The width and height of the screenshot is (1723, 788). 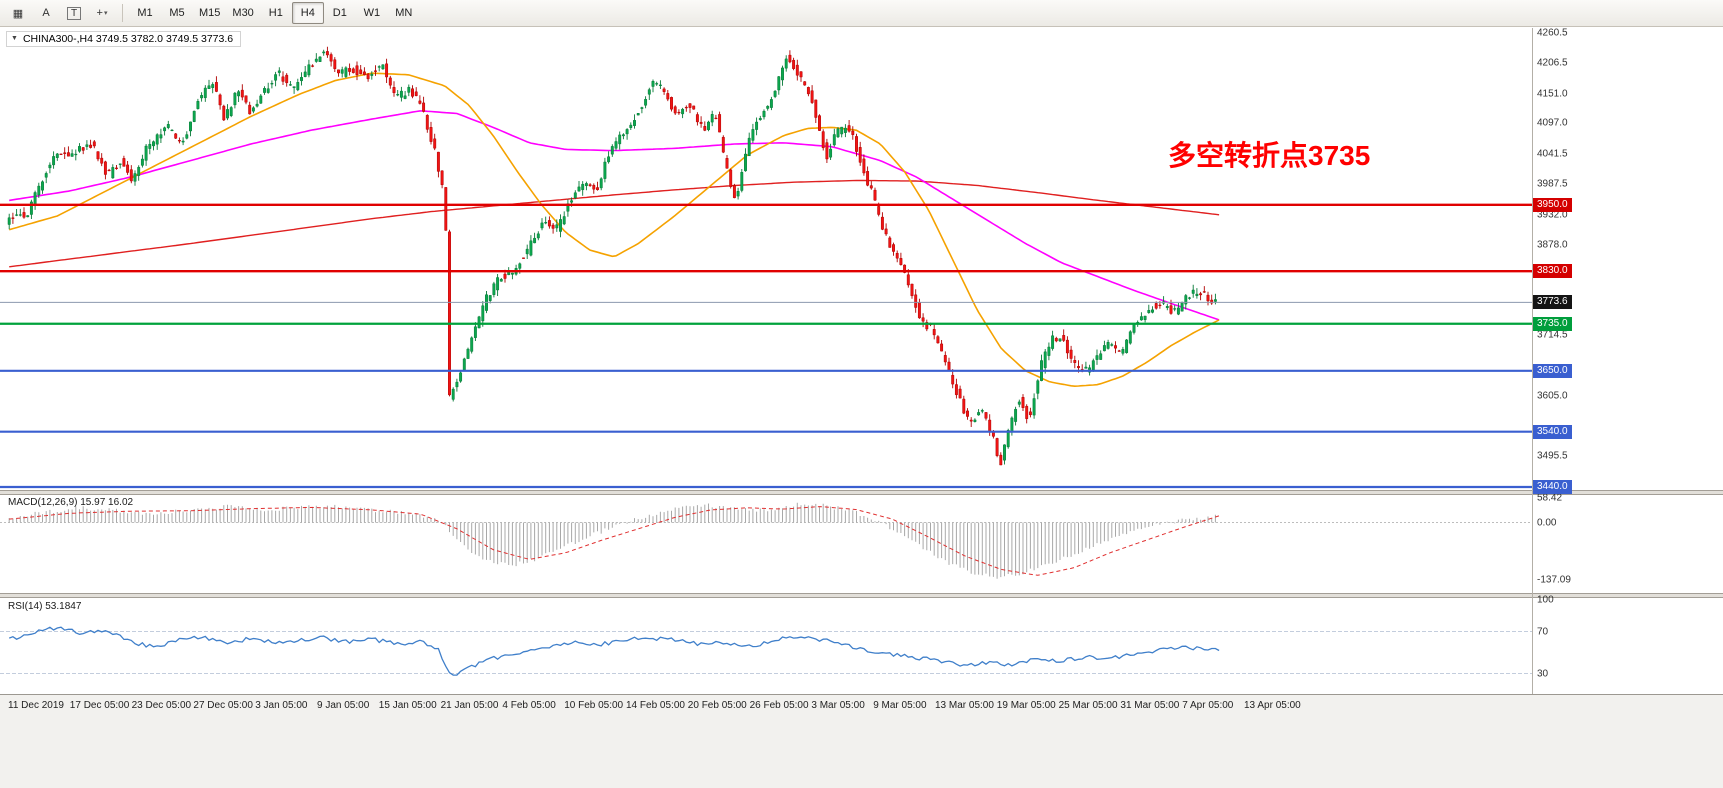 What do you see at coordinates (372, 13) in the screenshot?
I see `timeframe-button-w1: W1` at bounding box center [372, 13].